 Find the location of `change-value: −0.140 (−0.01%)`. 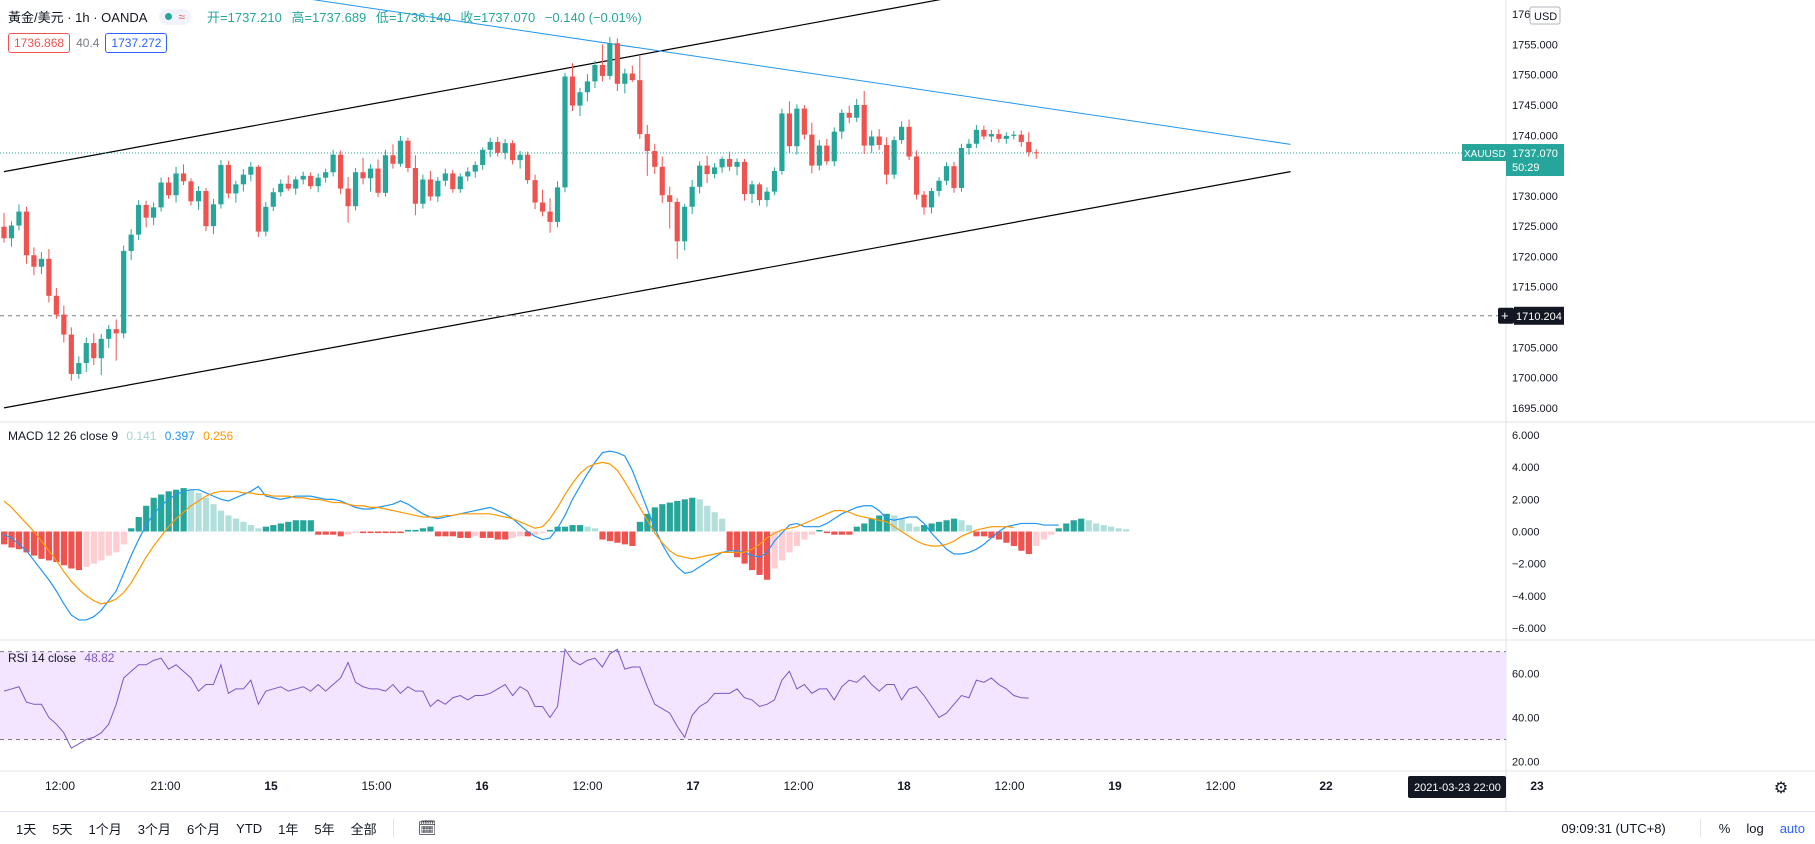

change-value: −0.140 (−0.01%) is located at coordinates (593, 17).